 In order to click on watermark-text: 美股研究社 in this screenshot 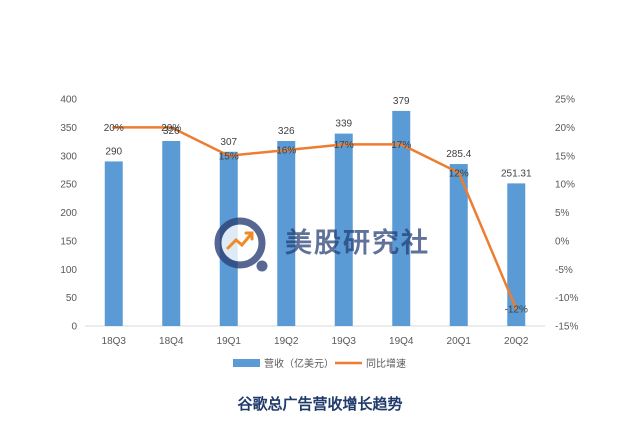, I will do `click(357, 243)`.